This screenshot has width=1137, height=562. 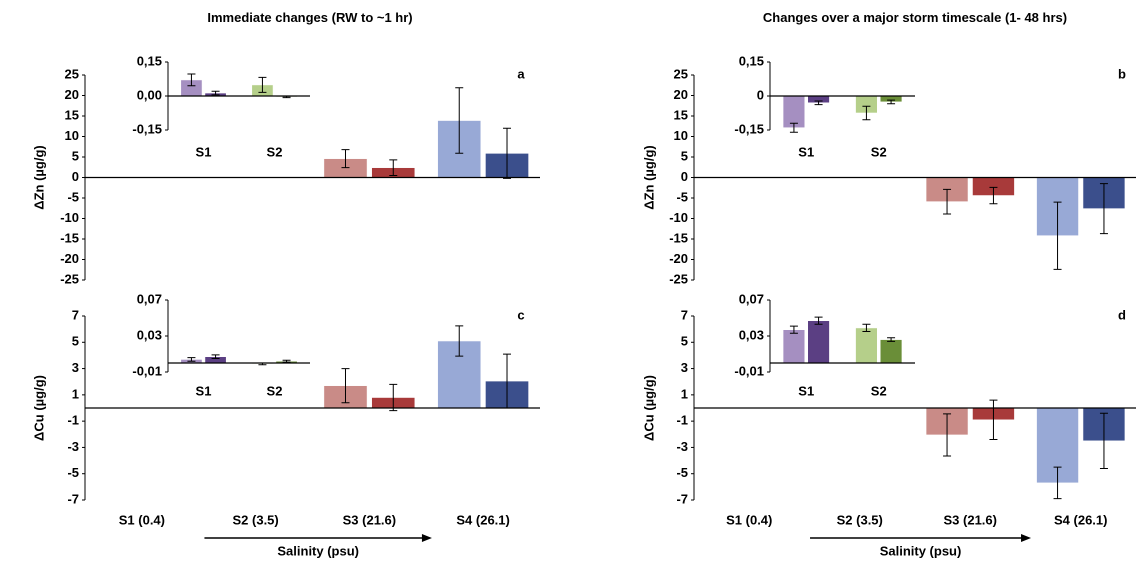 I want to click on y-tick-label: -3, so click(x=682, y=446).